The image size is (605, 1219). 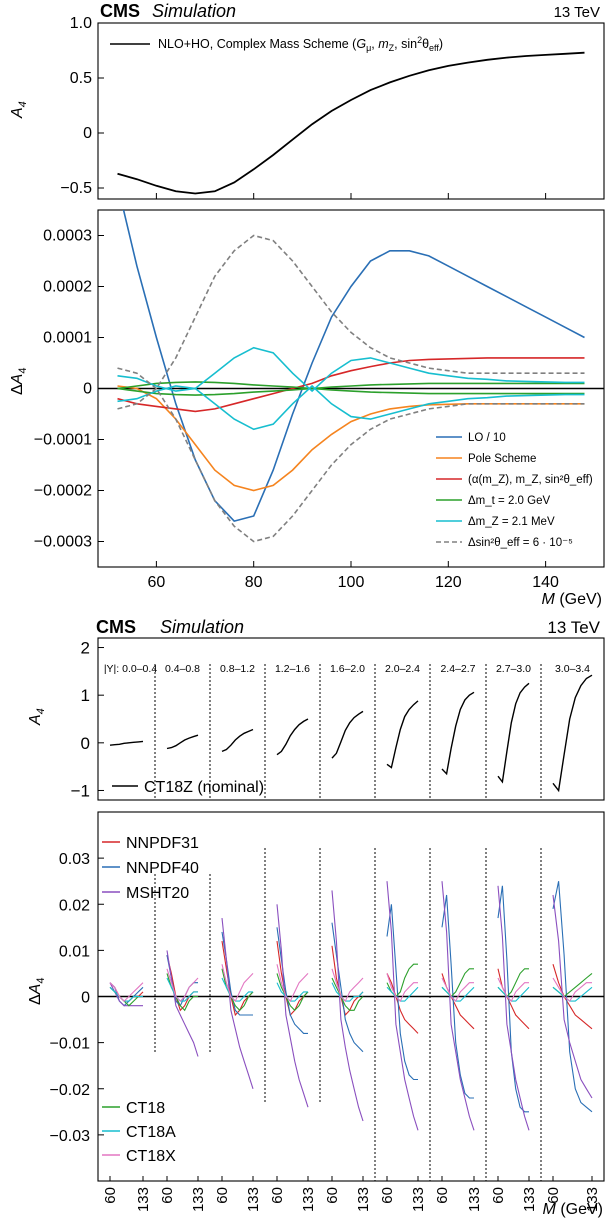 I want to click on y-tick-label: 0.0002, so click(x=67, y=287).